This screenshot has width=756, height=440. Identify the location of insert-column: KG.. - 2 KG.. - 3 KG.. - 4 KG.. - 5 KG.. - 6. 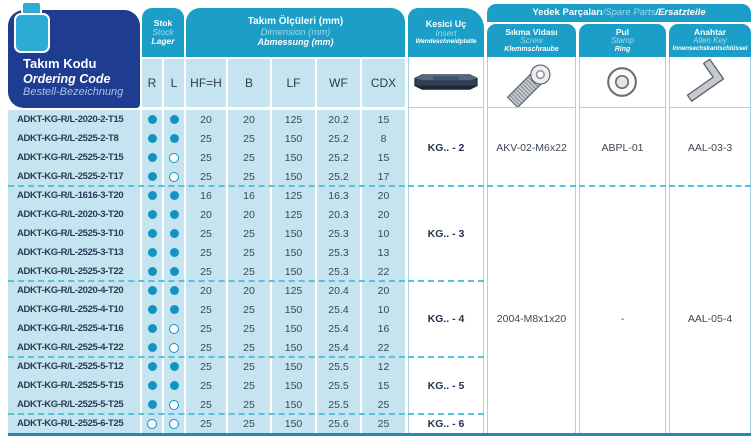
(446, 245).